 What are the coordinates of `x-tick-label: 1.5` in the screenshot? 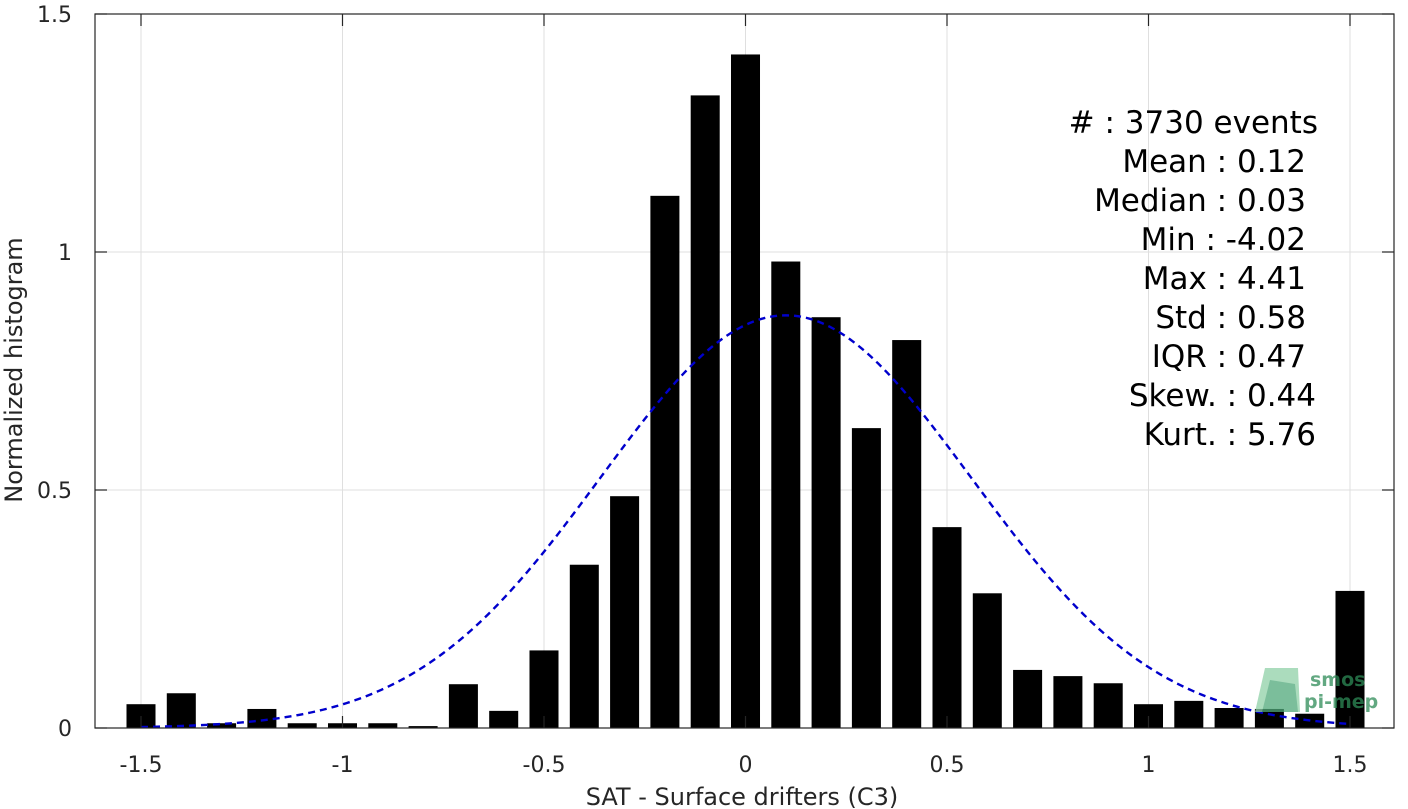 It's located at (1350, 765).